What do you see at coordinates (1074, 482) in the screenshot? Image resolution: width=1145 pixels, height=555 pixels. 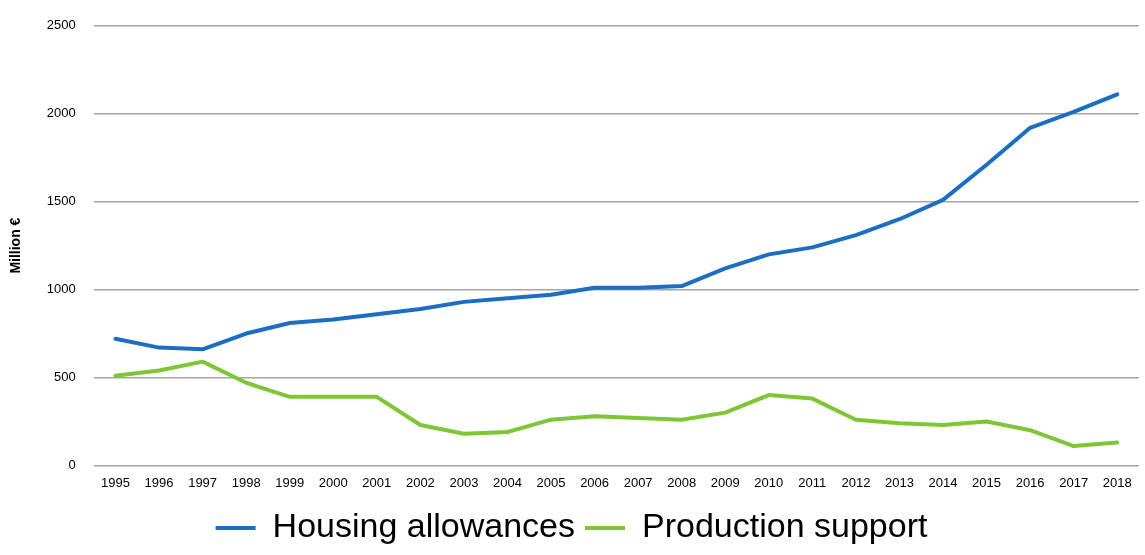 I see `x-tick-label: 2017` at bounding box center [1074, 482].